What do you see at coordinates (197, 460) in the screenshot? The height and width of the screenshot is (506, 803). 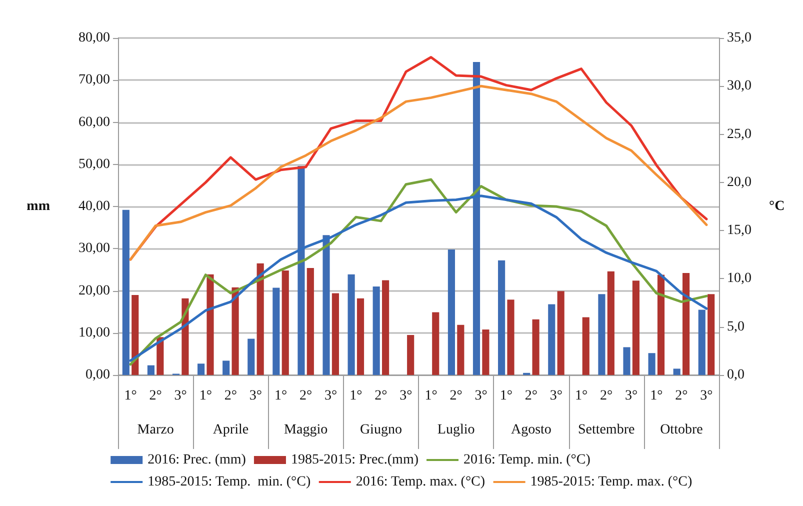 I see `legend-label: 2016: Prec. (mm)` at bounding box center [197, 460].